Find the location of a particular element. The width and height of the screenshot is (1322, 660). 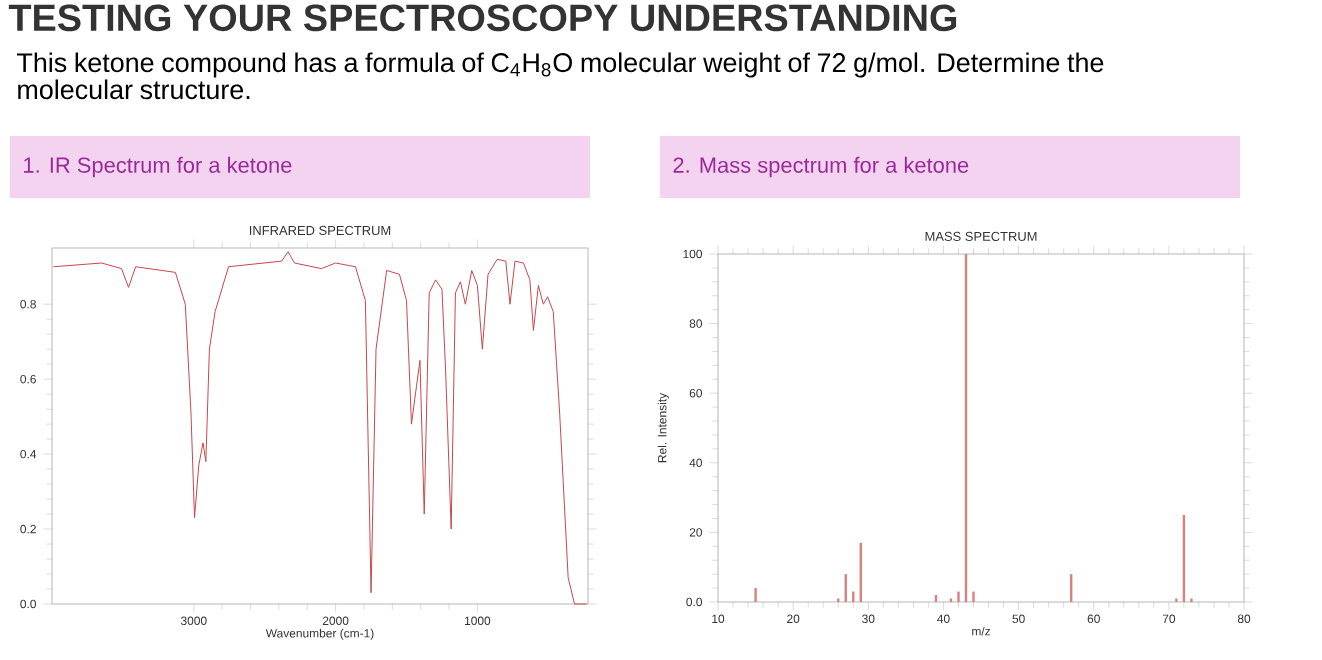

chart-title: 1. IR Spectrum for a ketone is located at coordinates (158, 167).